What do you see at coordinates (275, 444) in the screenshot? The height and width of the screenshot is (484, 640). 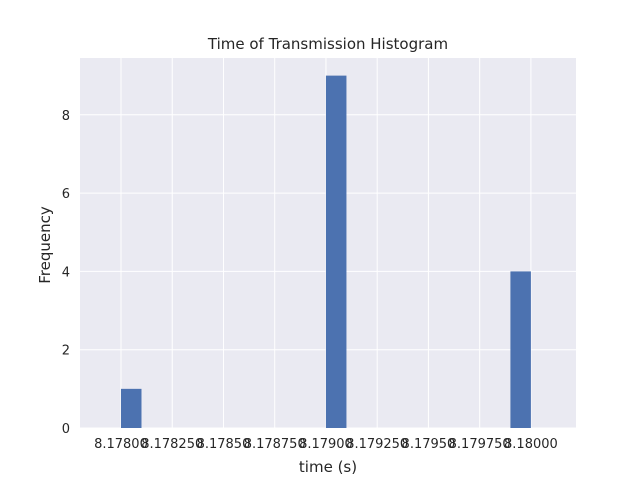 I see `x-tick-label: 8.178750` at bounding box center [275, 444].